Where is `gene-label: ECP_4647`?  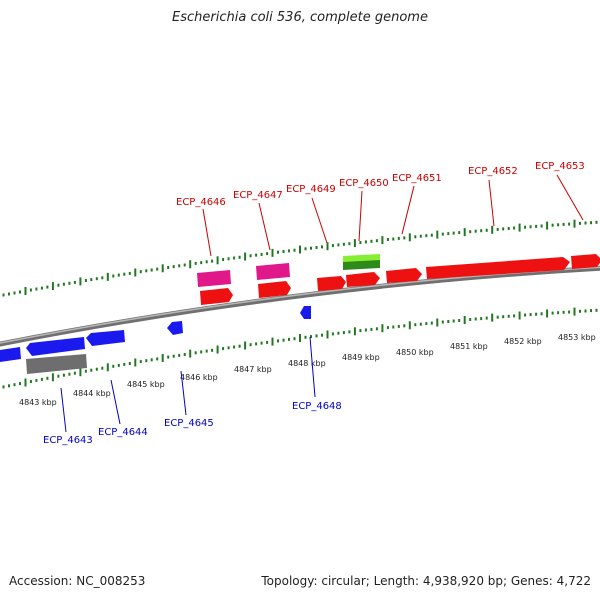
gene-label: ECP_4647 is located at coordinates (258, 195).